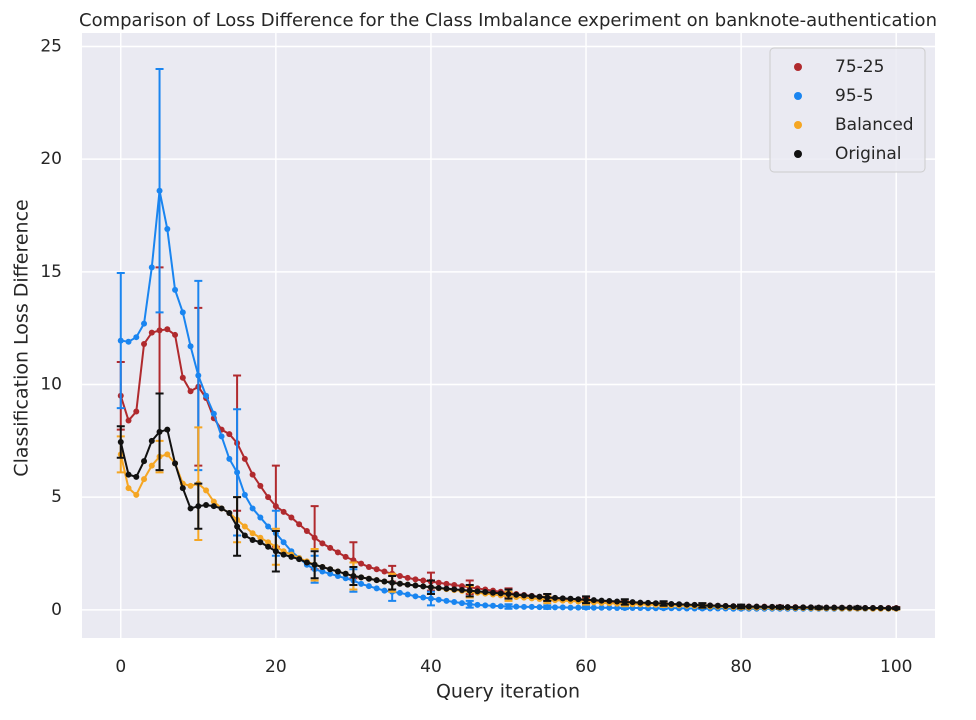 The image size is (976, 720). What do you see at coordinates (22, 337) in the screenshot?
I see `y-axis-label: Classification Loss Difference` at bounding box center [22, 337].